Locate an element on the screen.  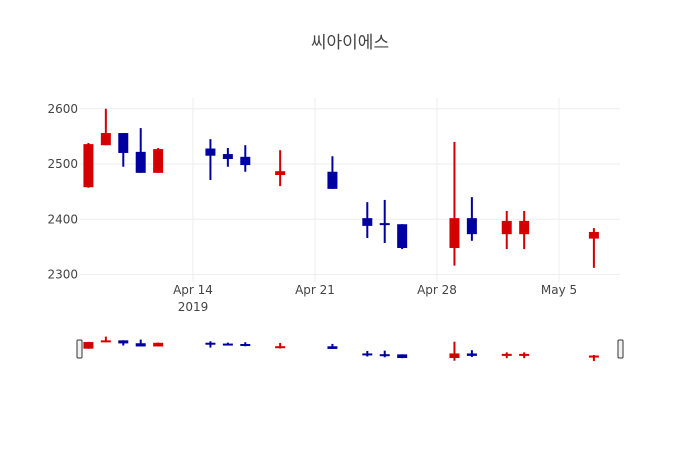
x-tick-label: Apr 21 is located at coordinates (315, 290).